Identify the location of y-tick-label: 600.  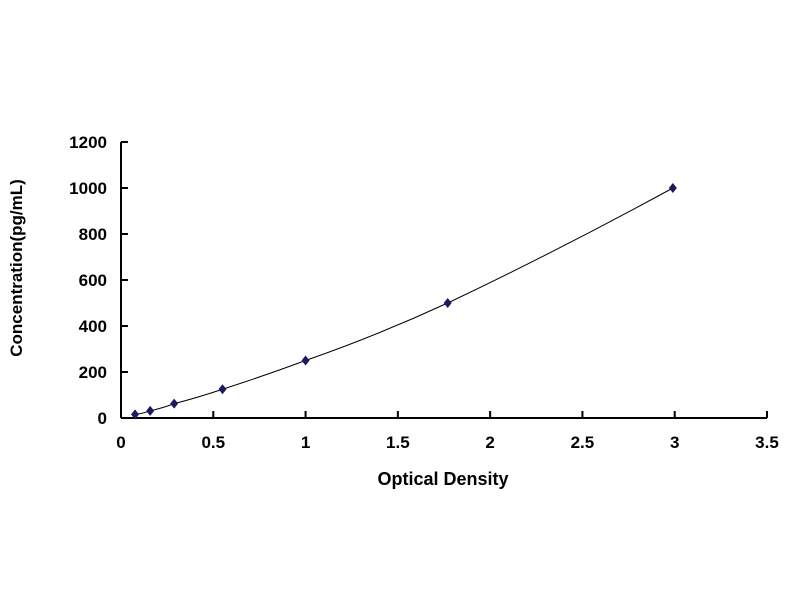
(93, 280).